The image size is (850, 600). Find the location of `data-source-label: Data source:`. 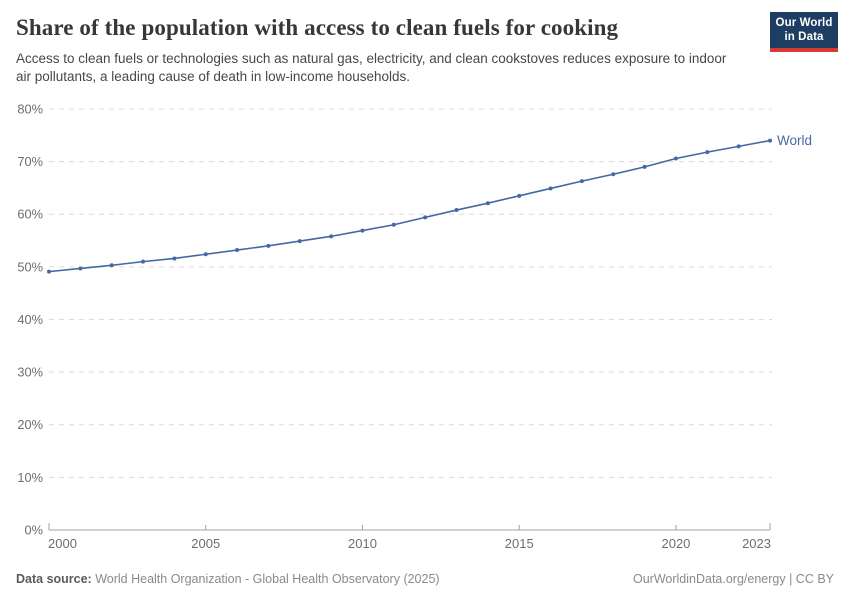

data-source-label: Data source: is located at coordinates (54, 579).